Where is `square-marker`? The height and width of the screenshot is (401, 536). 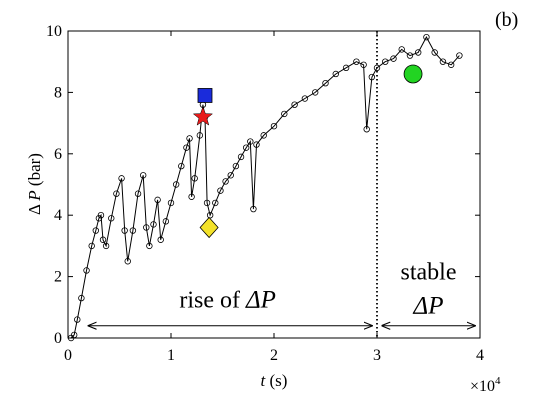 square-marker is located at coordinates (205, 95).